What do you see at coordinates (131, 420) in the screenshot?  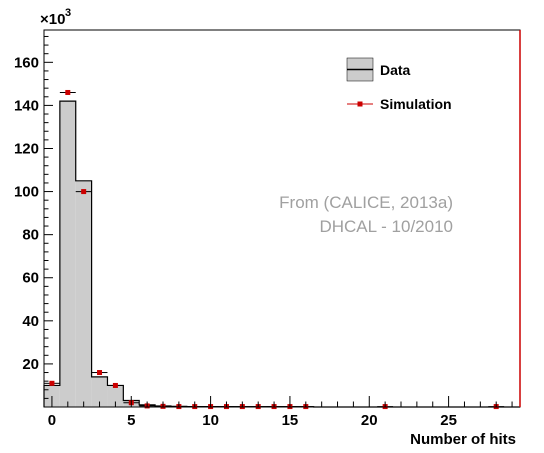 I see `x-tick-label: 5` at bounding box center [131, 420].